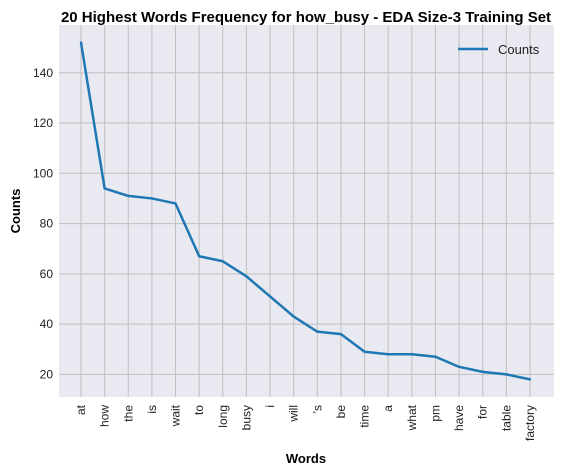  What do you see at coordinates (412, 417) in the screenshot?
I see `x-tick-label: what` at bounding box center [412, 417].